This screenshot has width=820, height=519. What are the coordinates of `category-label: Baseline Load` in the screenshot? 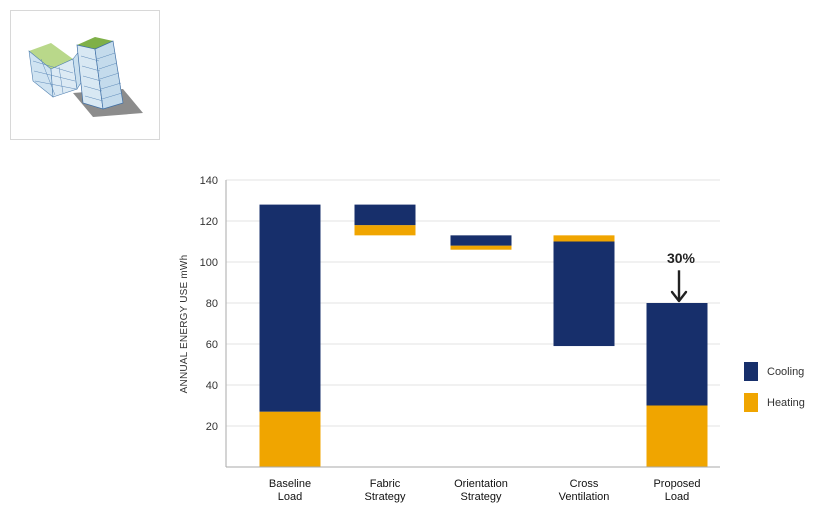 It's located at (290, 490).